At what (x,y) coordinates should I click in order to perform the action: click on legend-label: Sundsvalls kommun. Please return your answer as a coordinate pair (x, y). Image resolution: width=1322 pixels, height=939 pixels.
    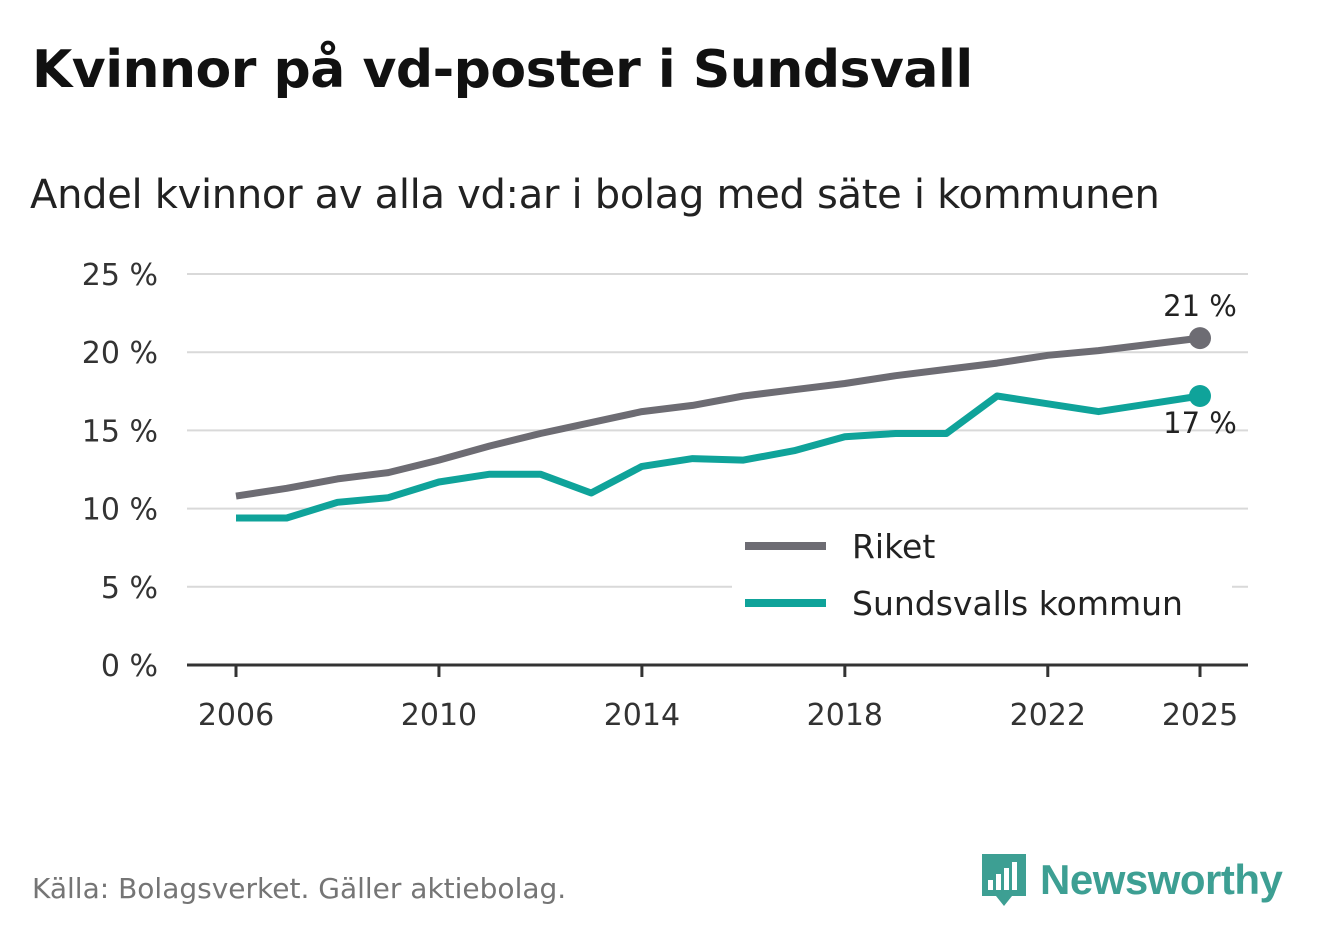
    Looking at the image, I should click on (1017, 603).